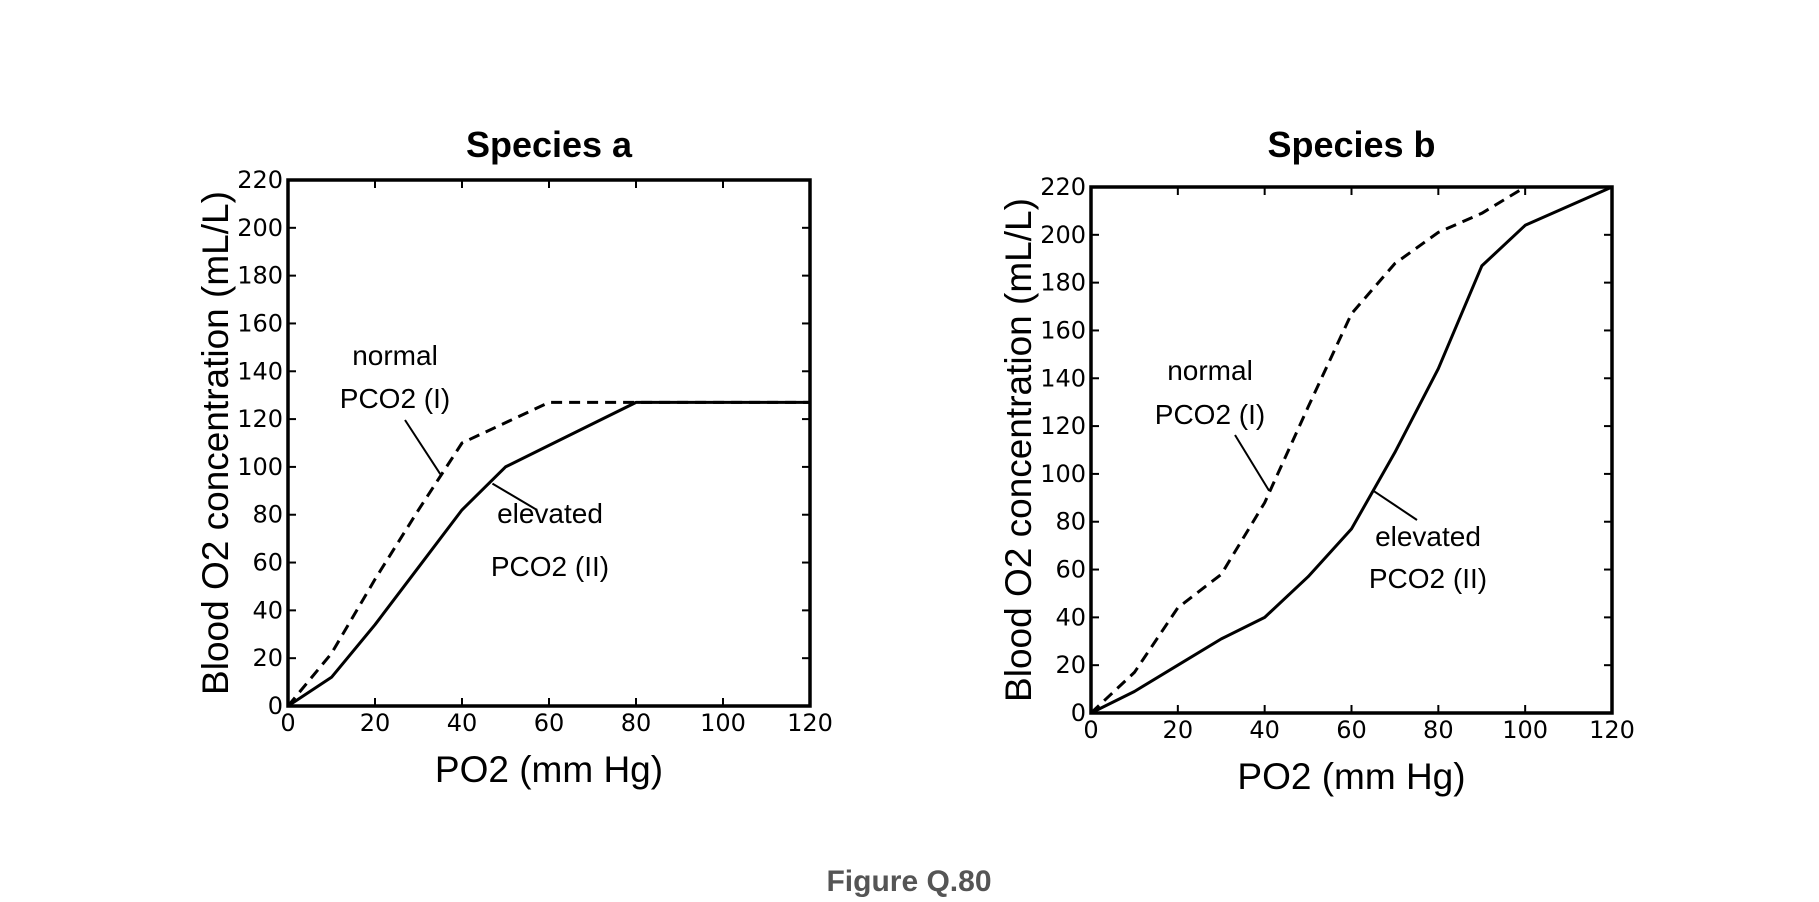  What do you see at coordinates (1351, 144) in the screenshot?
I see `chart-title: Species b` at bounding box center [1351, 144].